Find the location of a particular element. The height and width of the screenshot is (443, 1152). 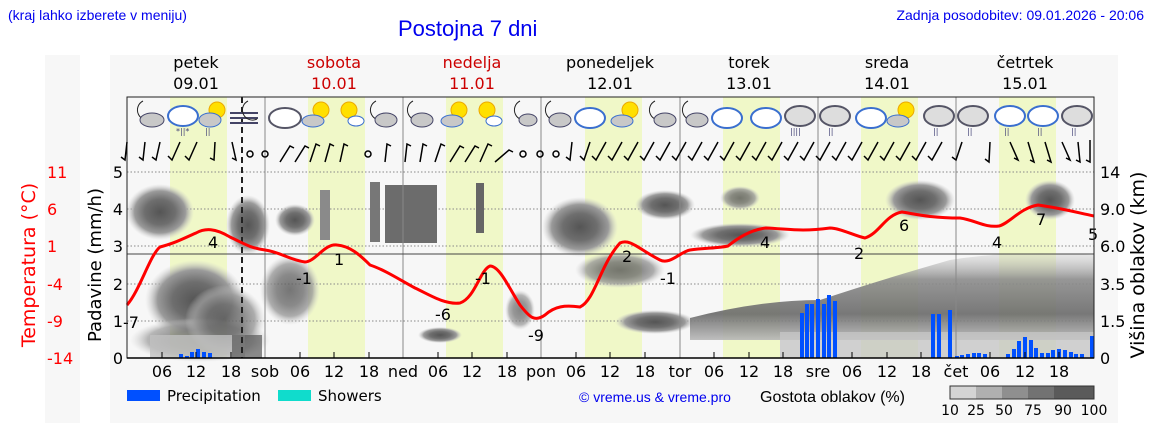

svg-text: pon is located at coordinates (541, 371).